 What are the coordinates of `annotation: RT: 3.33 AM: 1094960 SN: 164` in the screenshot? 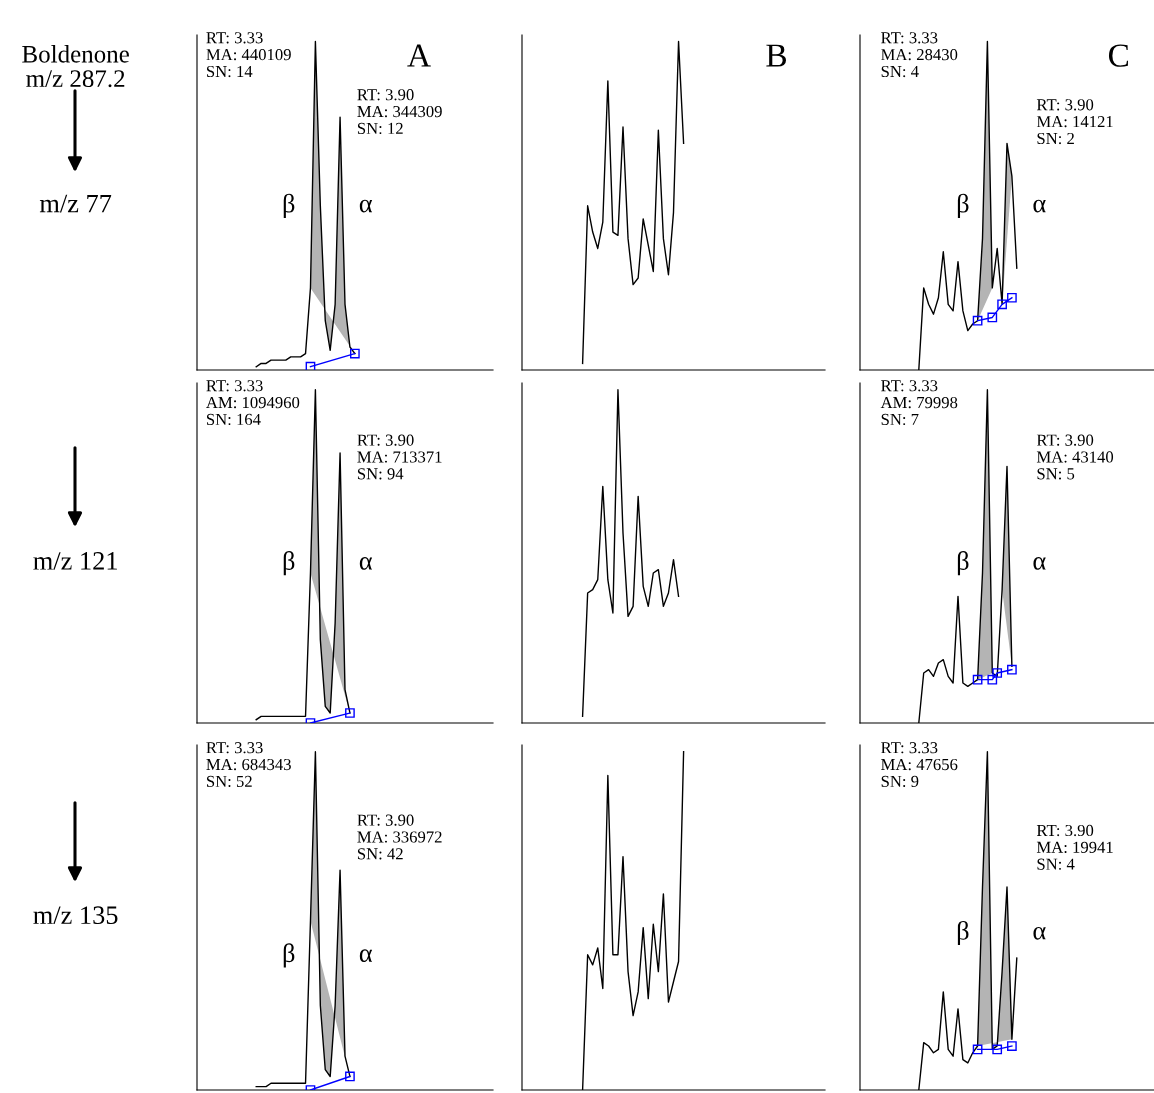 It's located at (253, 403).